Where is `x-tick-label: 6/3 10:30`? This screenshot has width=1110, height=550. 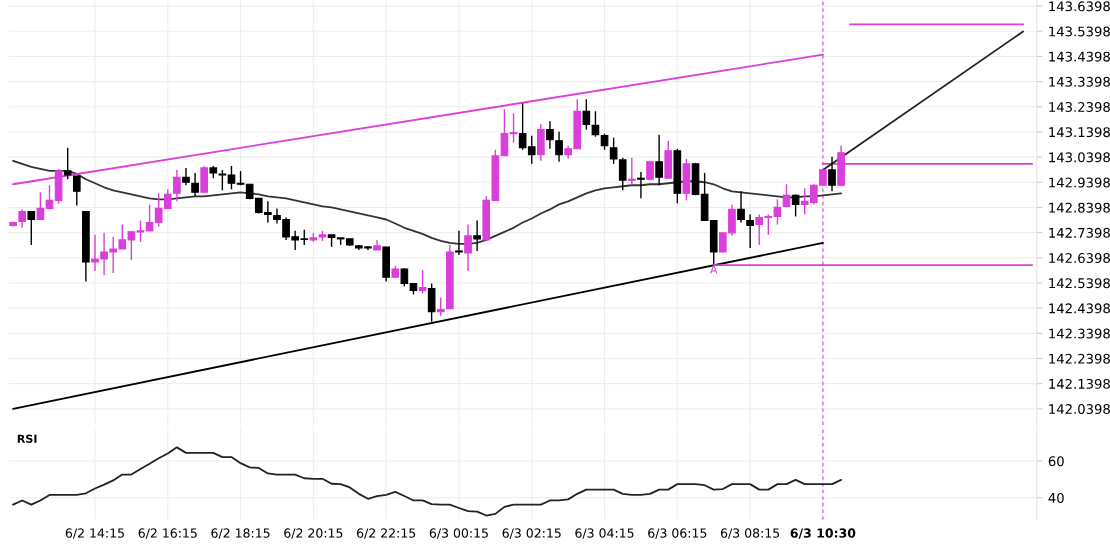 x-tick-label: 6/3 10:30 is located at coordinates (823, 533).